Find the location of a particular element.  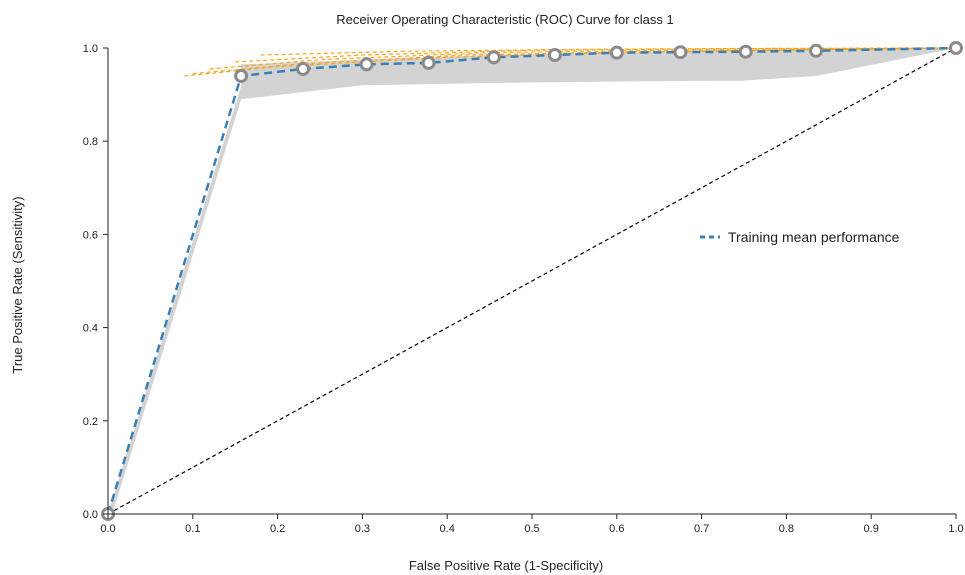

y-axis-title: True Positive Rate (Sensitivity) is located at coordinates (17, 284).